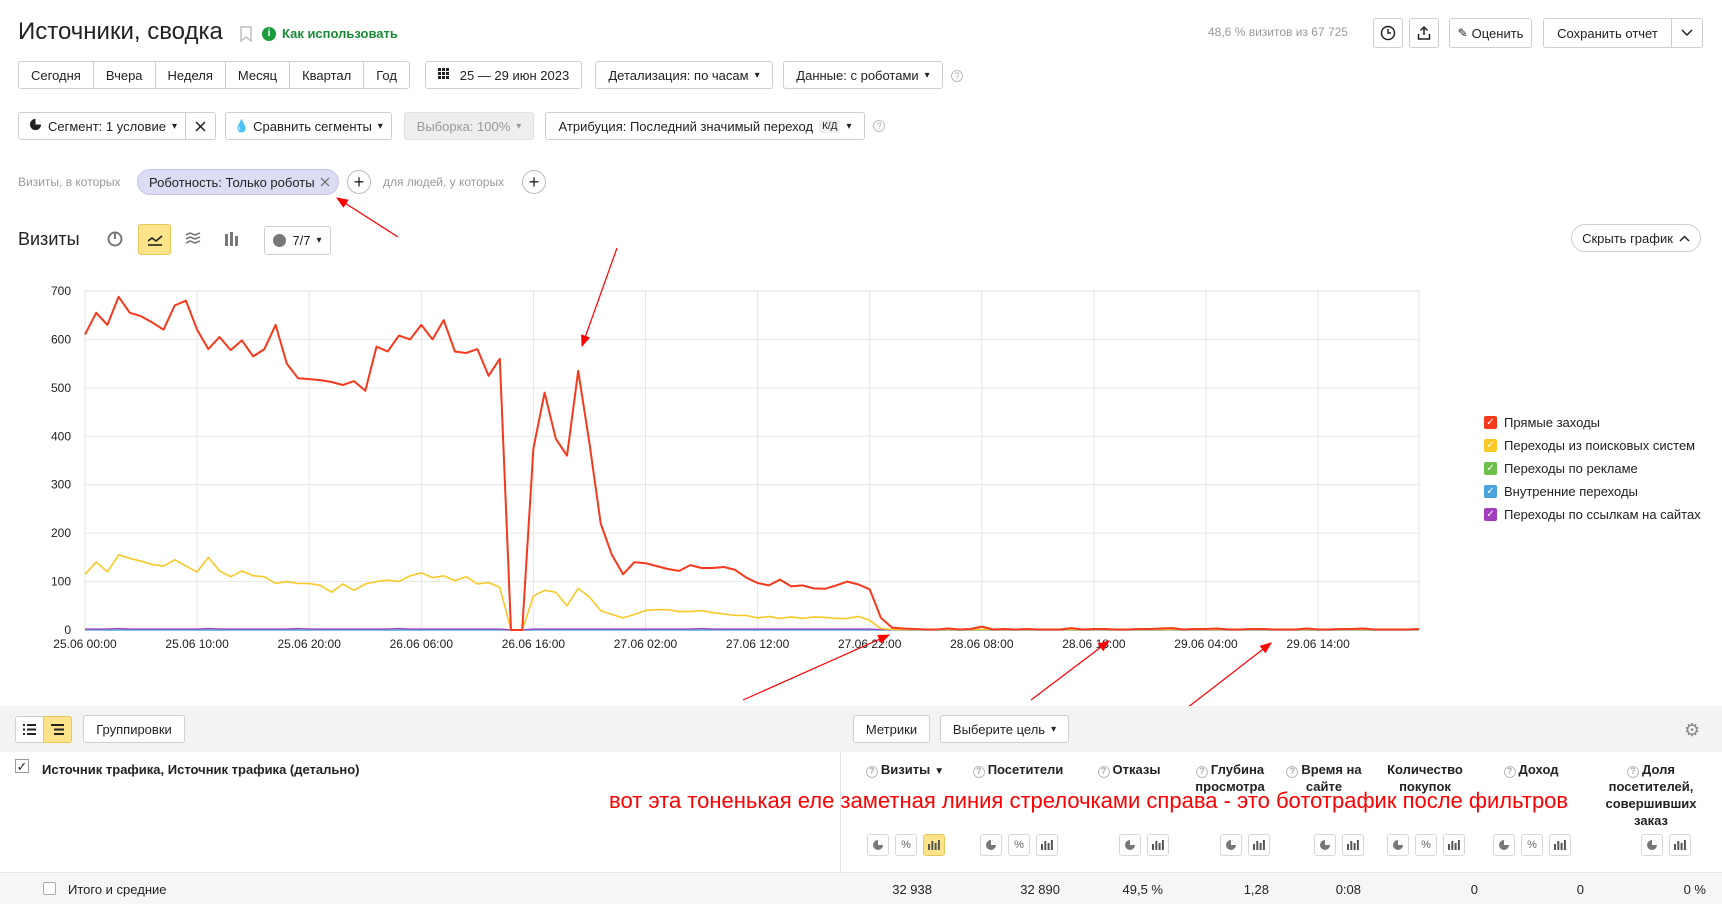 This screenshot has height=904, width=1722. I want to click on column-header: ? Доля посетителей, совершивших заказ, so click(1651, 795).